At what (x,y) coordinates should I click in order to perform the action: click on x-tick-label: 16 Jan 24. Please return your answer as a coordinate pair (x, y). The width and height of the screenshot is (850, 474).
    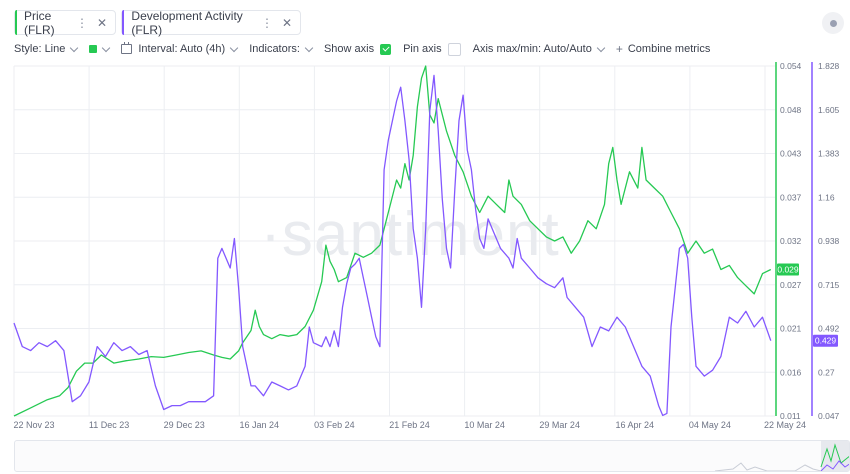
    Looking at the image, I should click on (260, 425).